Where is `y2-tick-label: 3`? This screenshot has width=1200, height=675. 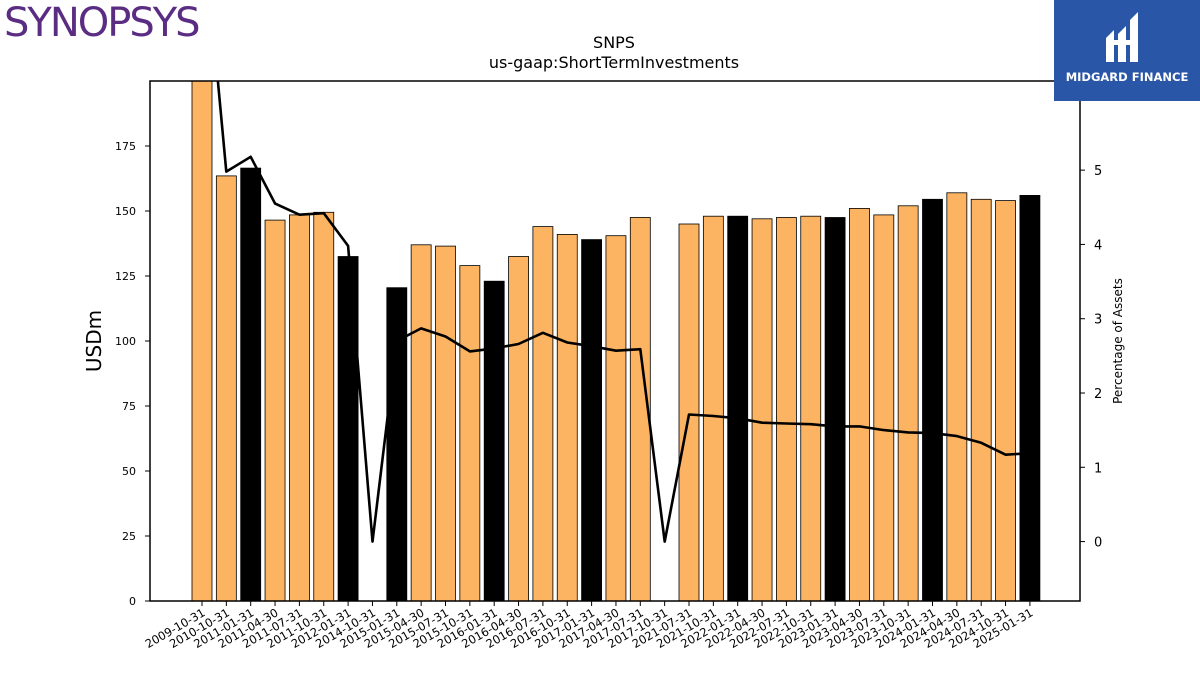
y2-tick-label: 3 is located at coordinates (1098, 320).